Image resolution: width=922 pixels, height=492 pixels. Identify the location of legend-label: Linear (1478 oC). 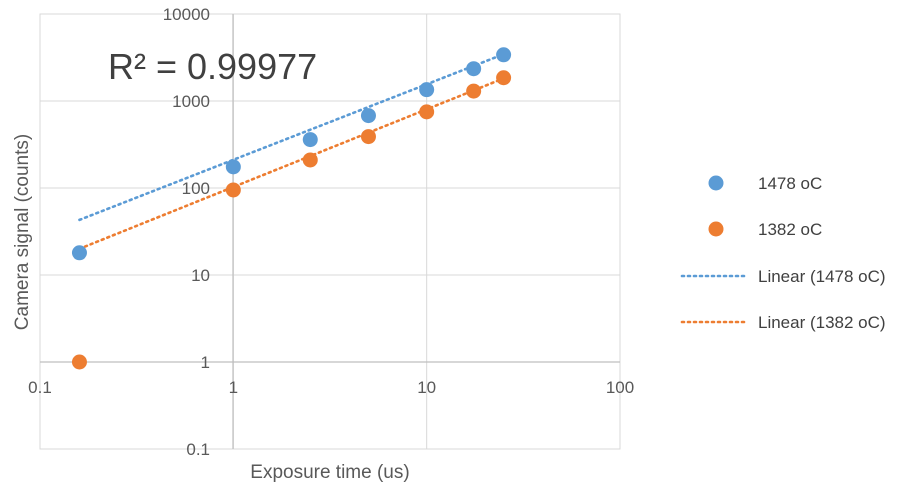
(822, 276).